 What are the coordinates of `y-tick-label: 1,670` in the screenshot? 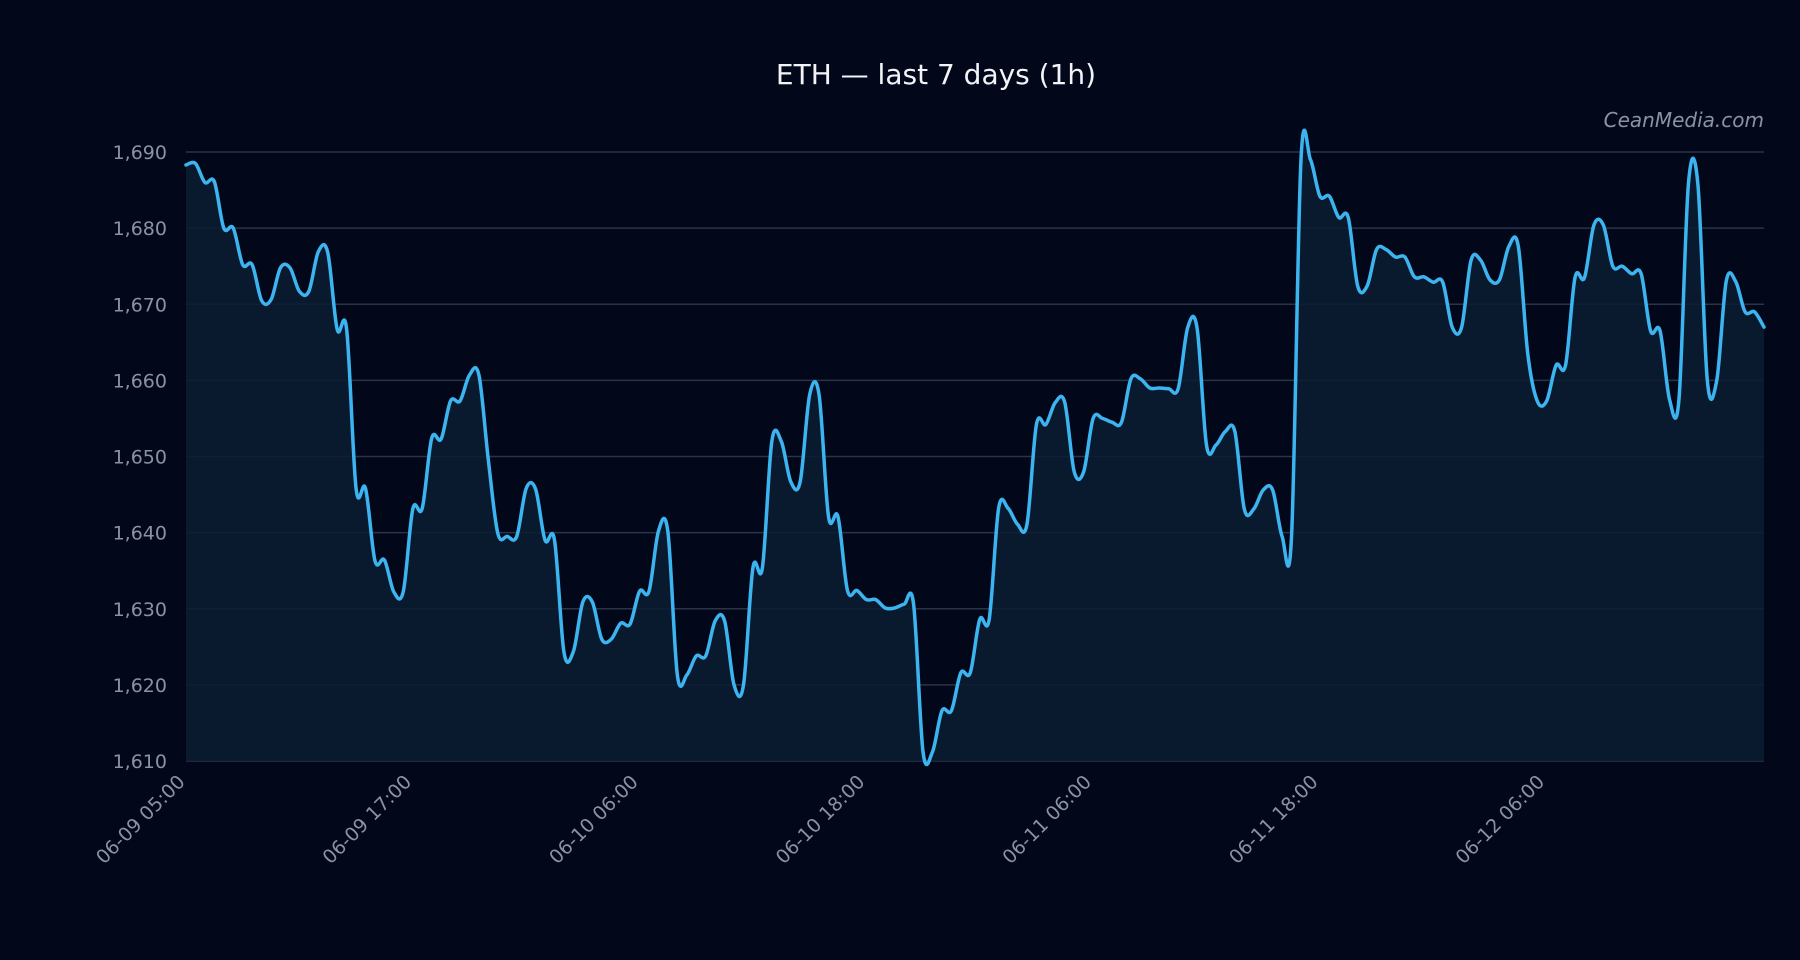 It's located at (140, 305).